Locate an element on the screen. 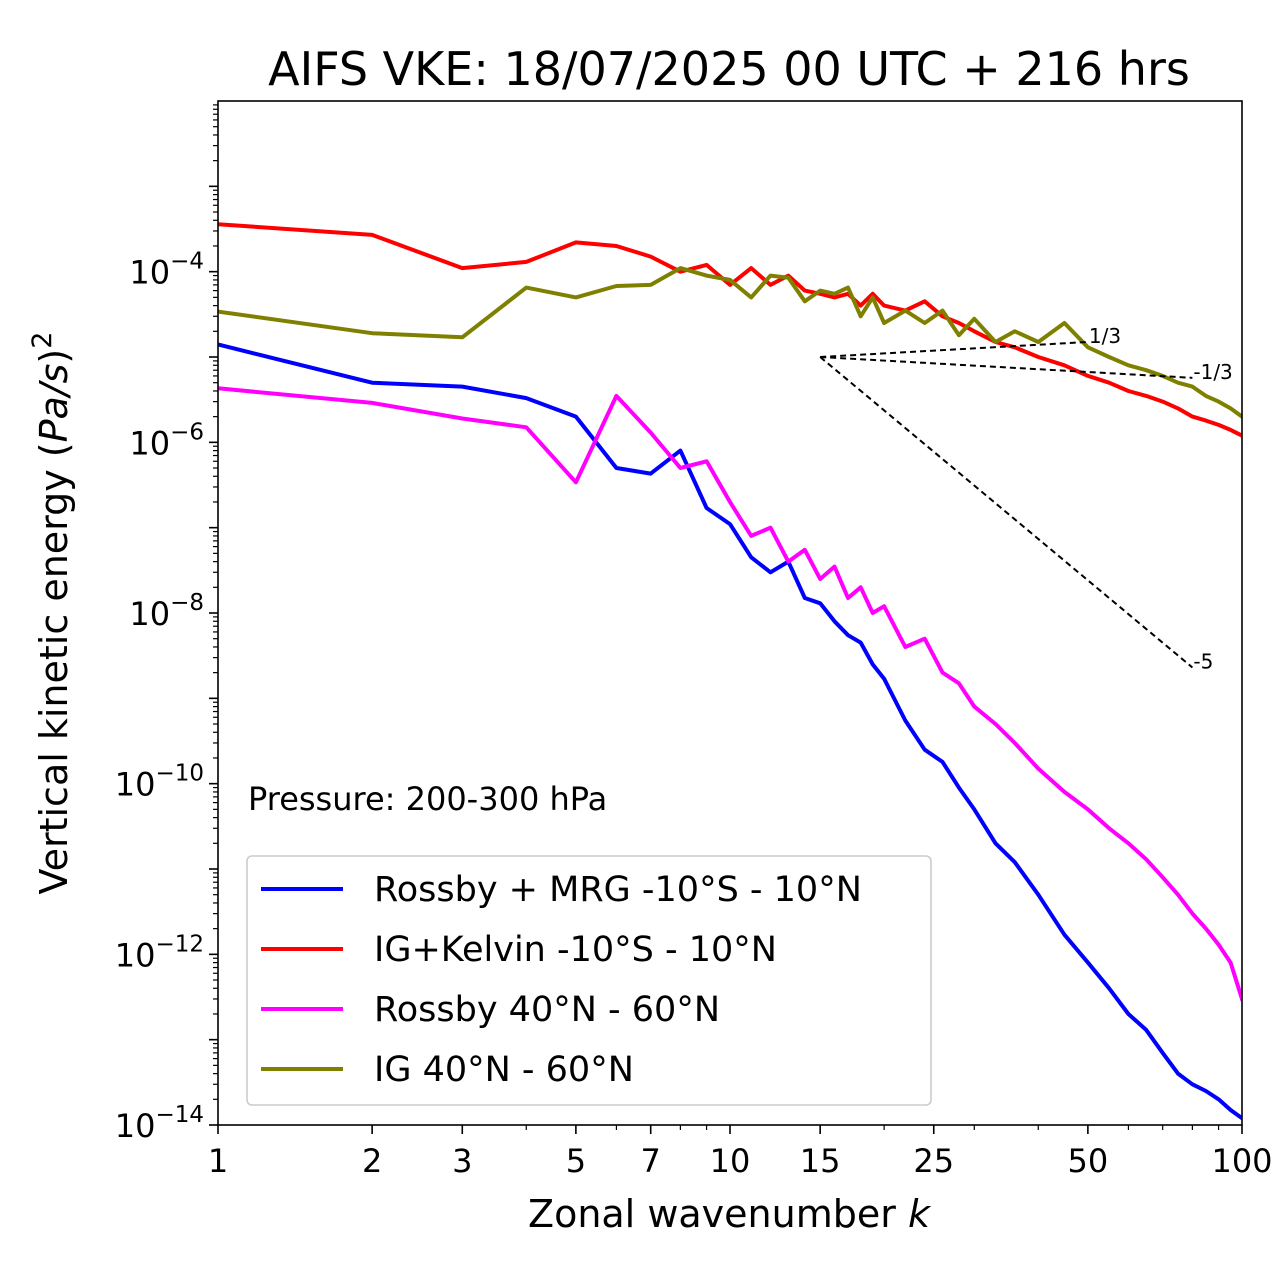  x-tick-label: 10 is located at coordinates (730, 1161).